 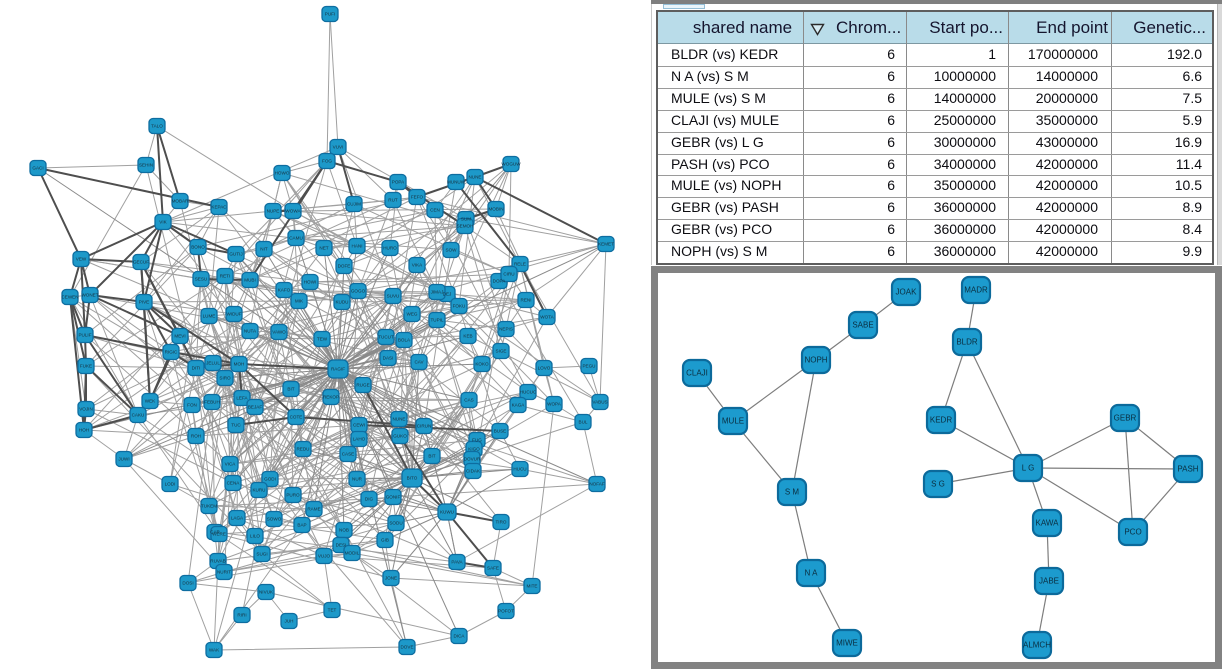 I want to click on svg-text: VUJO, so click(x=324, y=556).